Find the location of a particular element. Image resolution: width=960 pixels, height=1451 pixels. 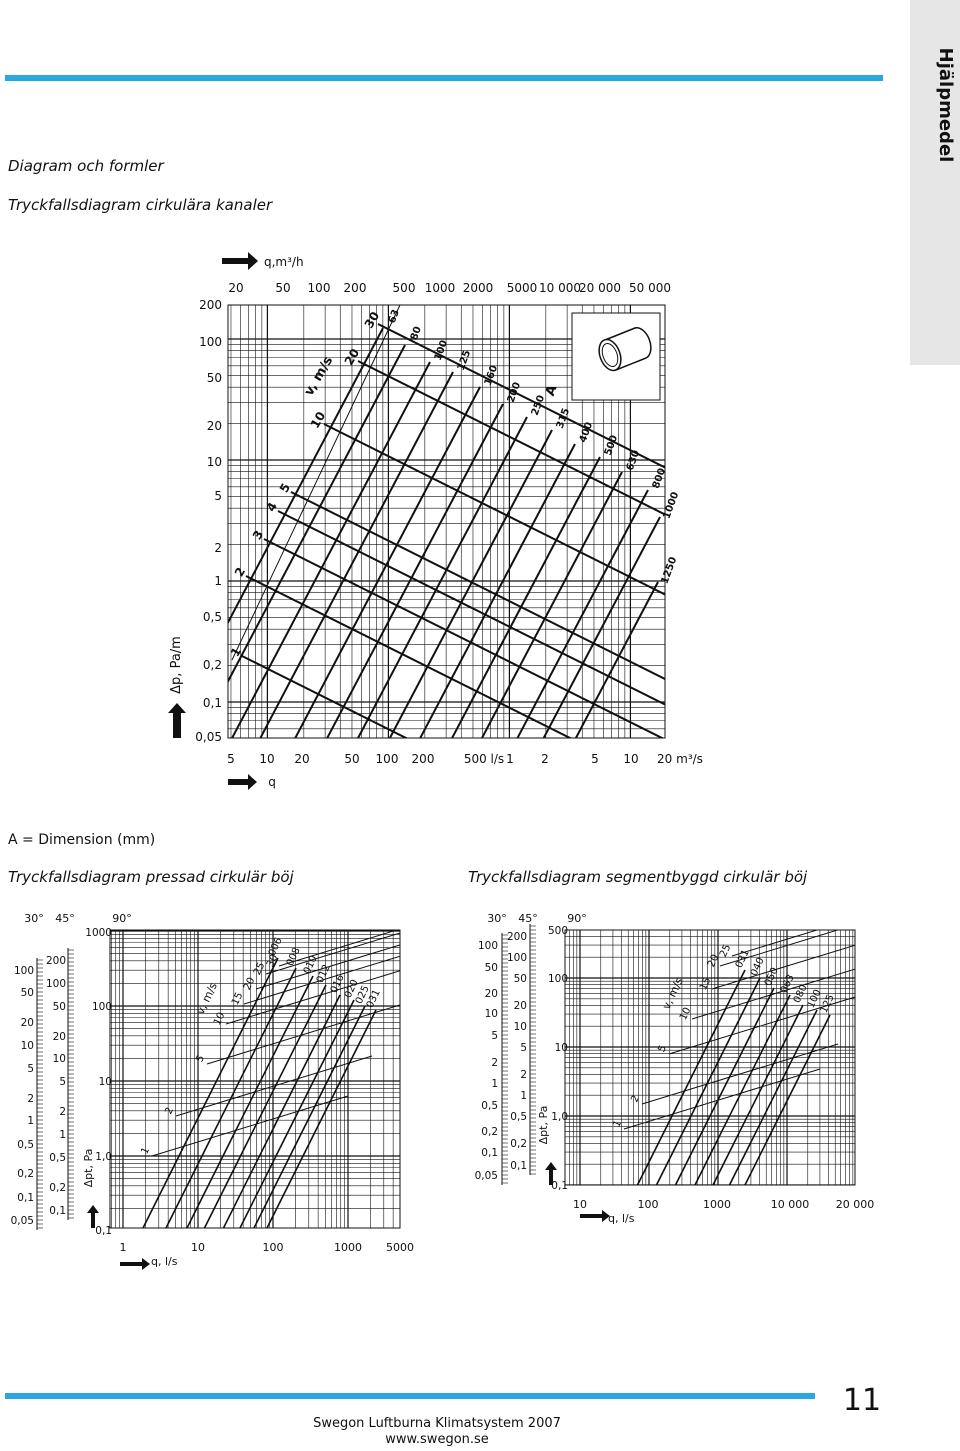

section: Diagram och formler is located at coordinates (86, 166).